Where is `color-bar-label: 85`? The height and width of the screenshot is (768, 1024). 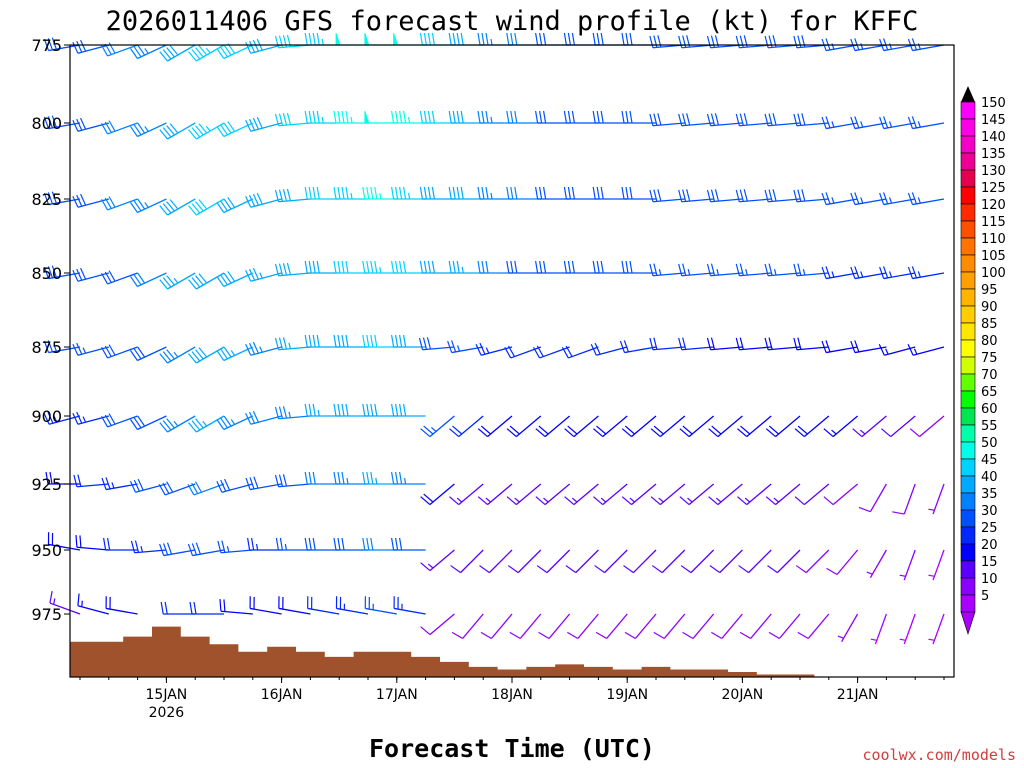 color-bar-label: 85 is located at coordinates (989, 324).